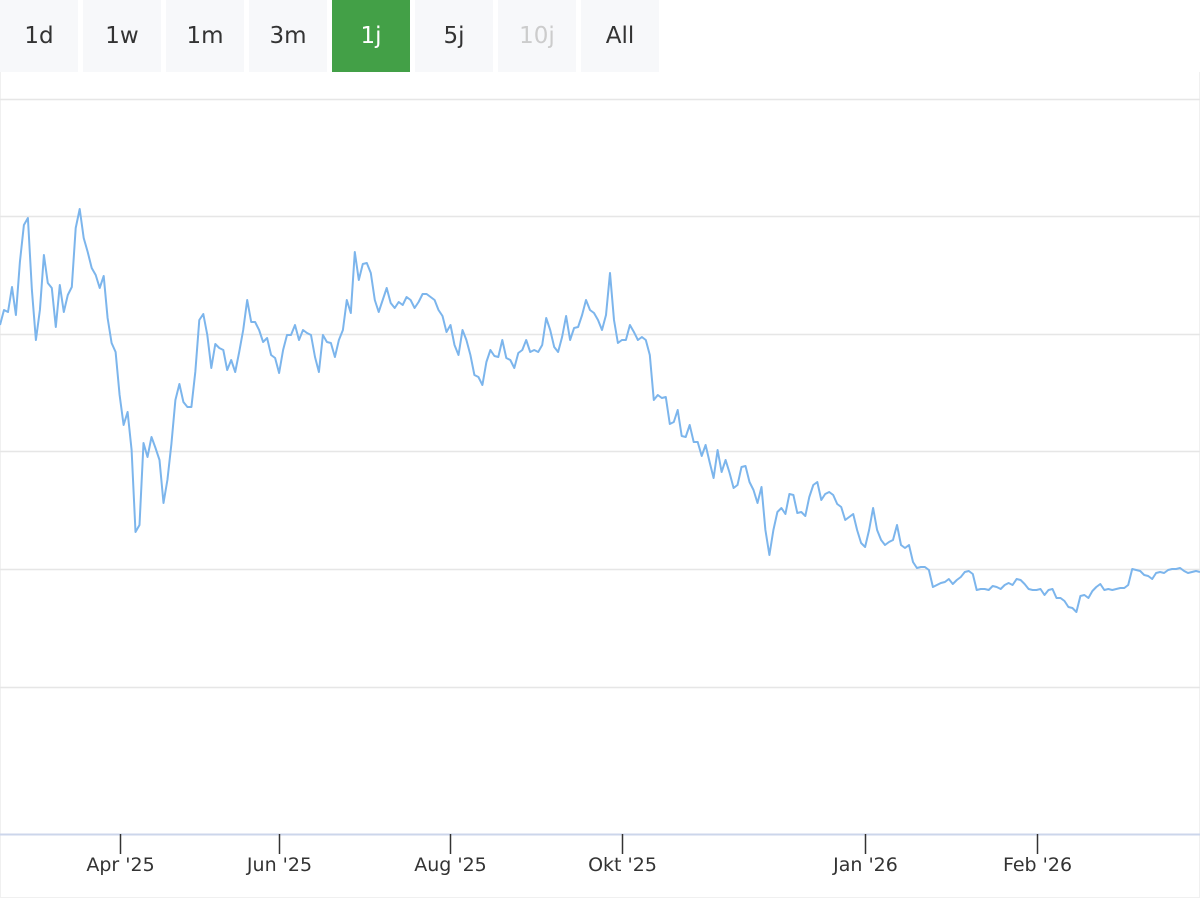 The image size is (1200, 900). Describe the element at coordinates (329, 36) in the screenshot. I see `range-selector: 1d 1w 1m 3m 1j 5j 10j All` at that location.